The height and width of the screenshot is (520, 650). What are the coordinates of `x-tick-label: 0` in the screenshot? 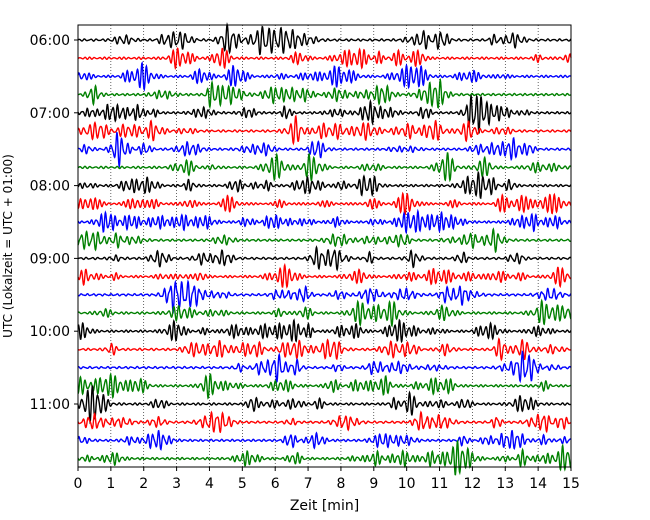 It's located at (78, 484).